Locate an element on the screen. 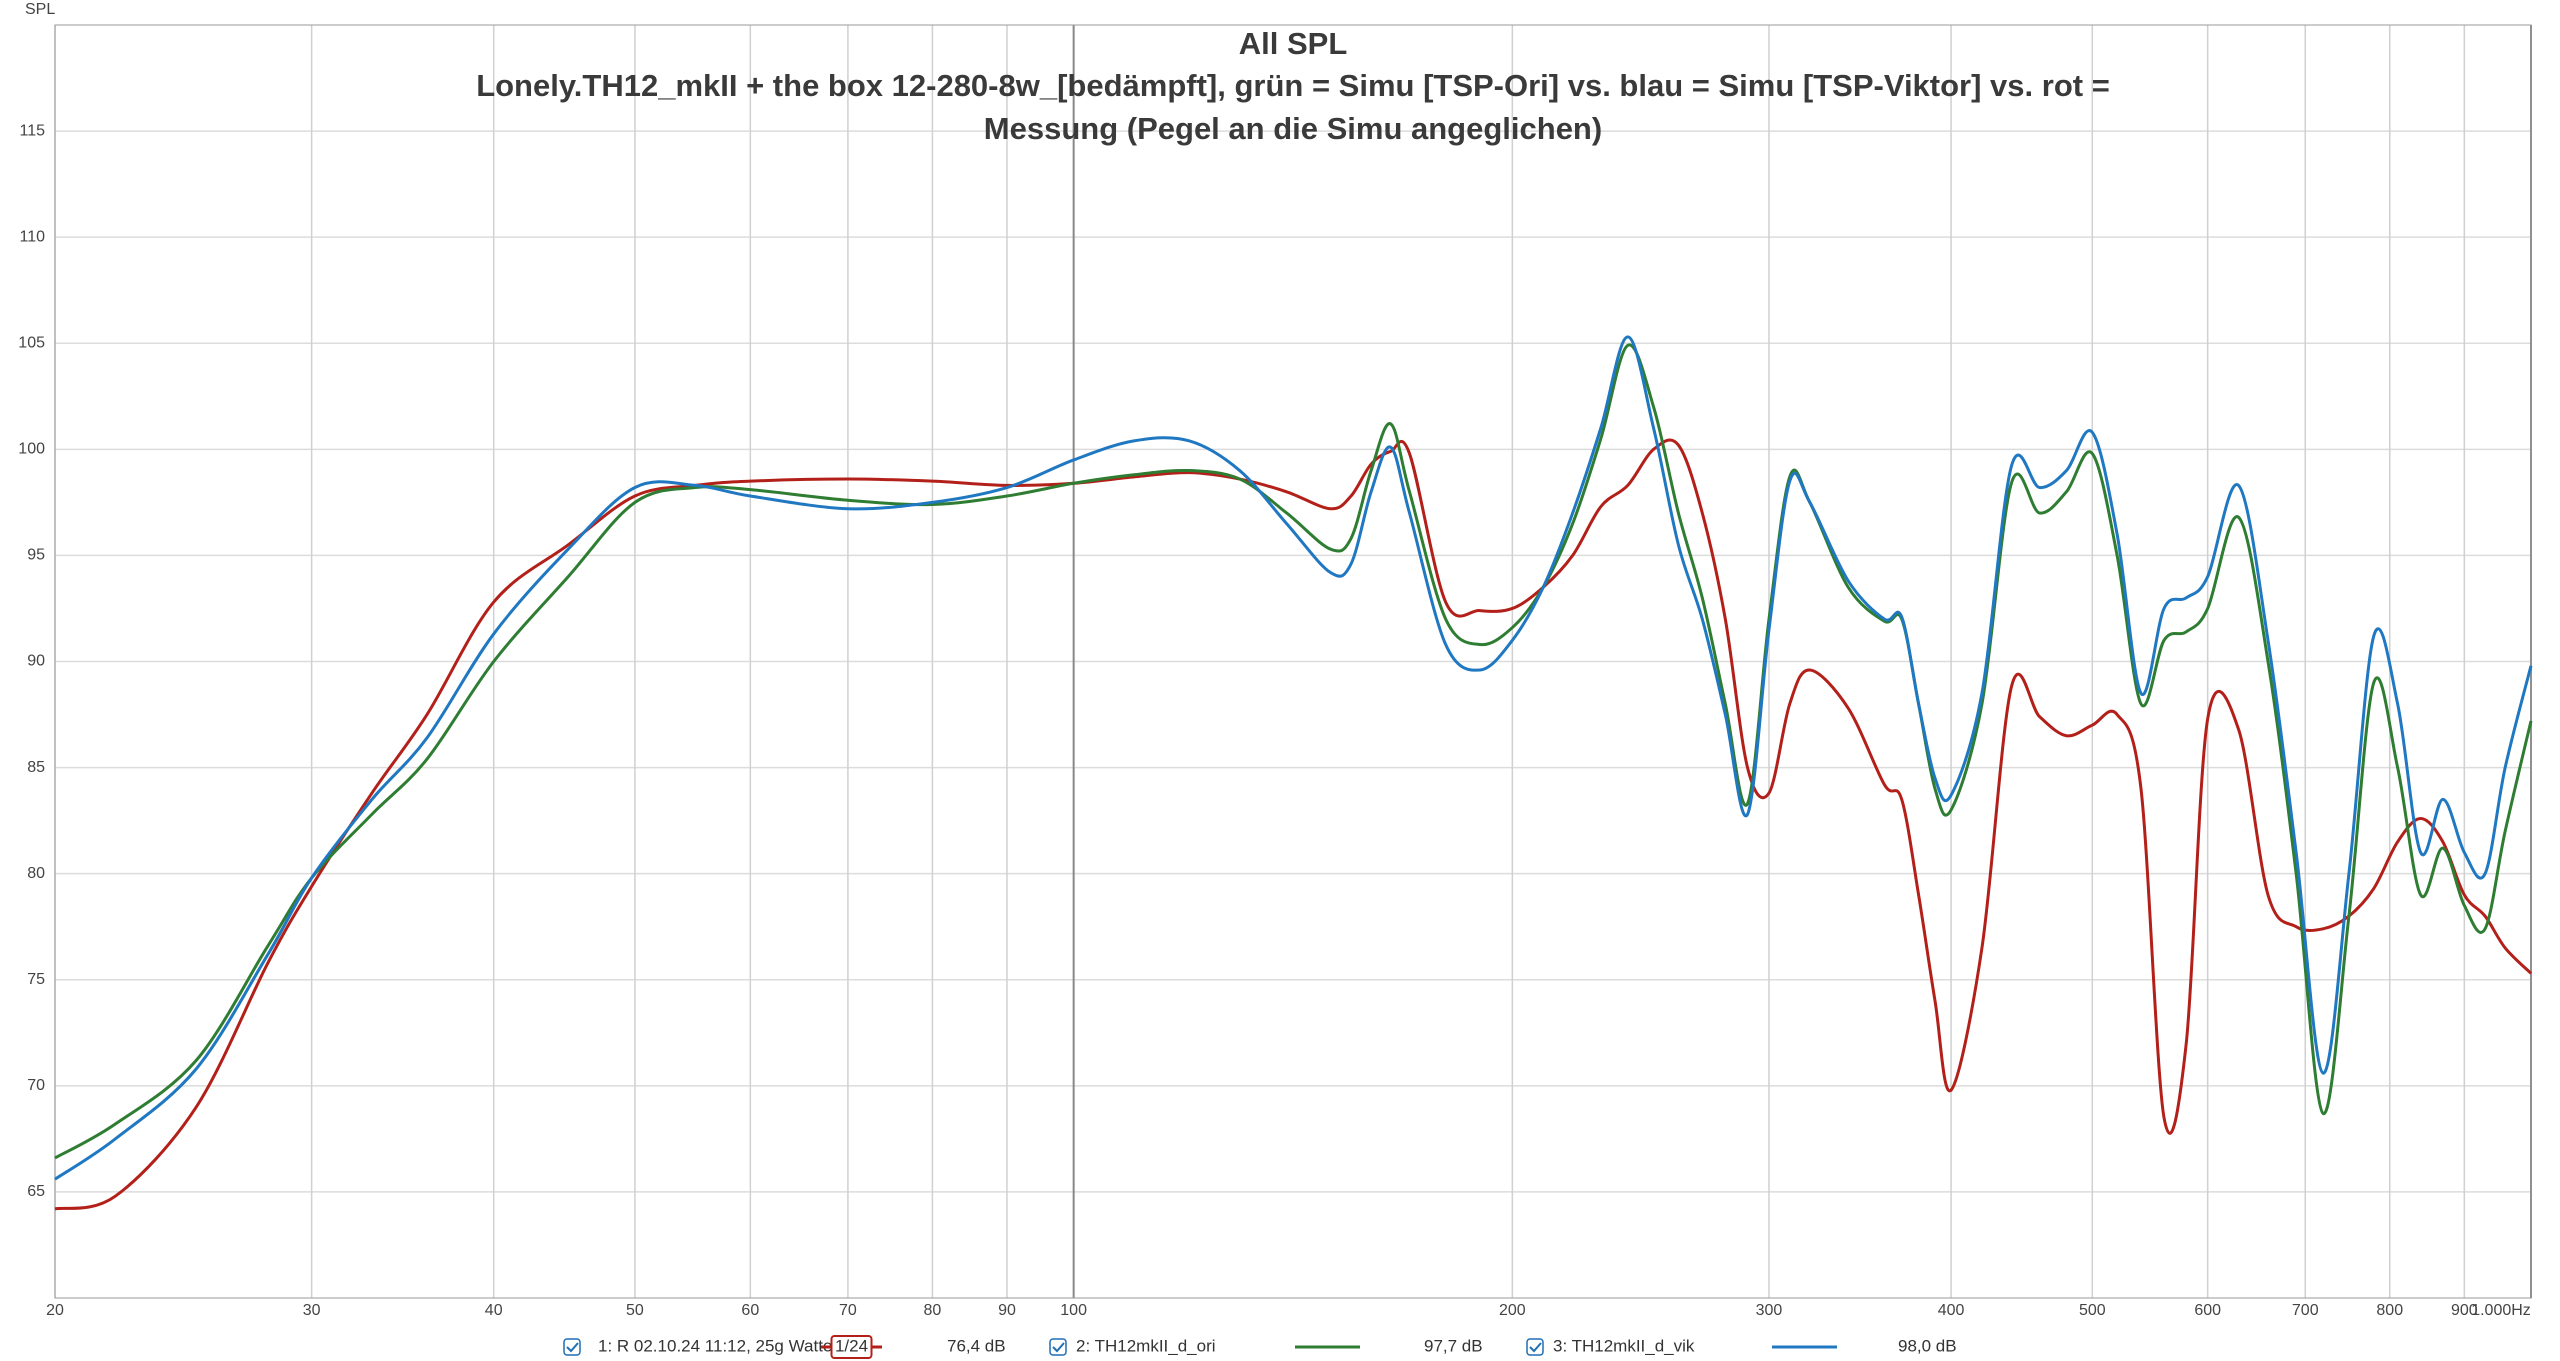 The image size is (2560, 1361). legend-level: 76,4 dB is located at coordinates (976, 1345).